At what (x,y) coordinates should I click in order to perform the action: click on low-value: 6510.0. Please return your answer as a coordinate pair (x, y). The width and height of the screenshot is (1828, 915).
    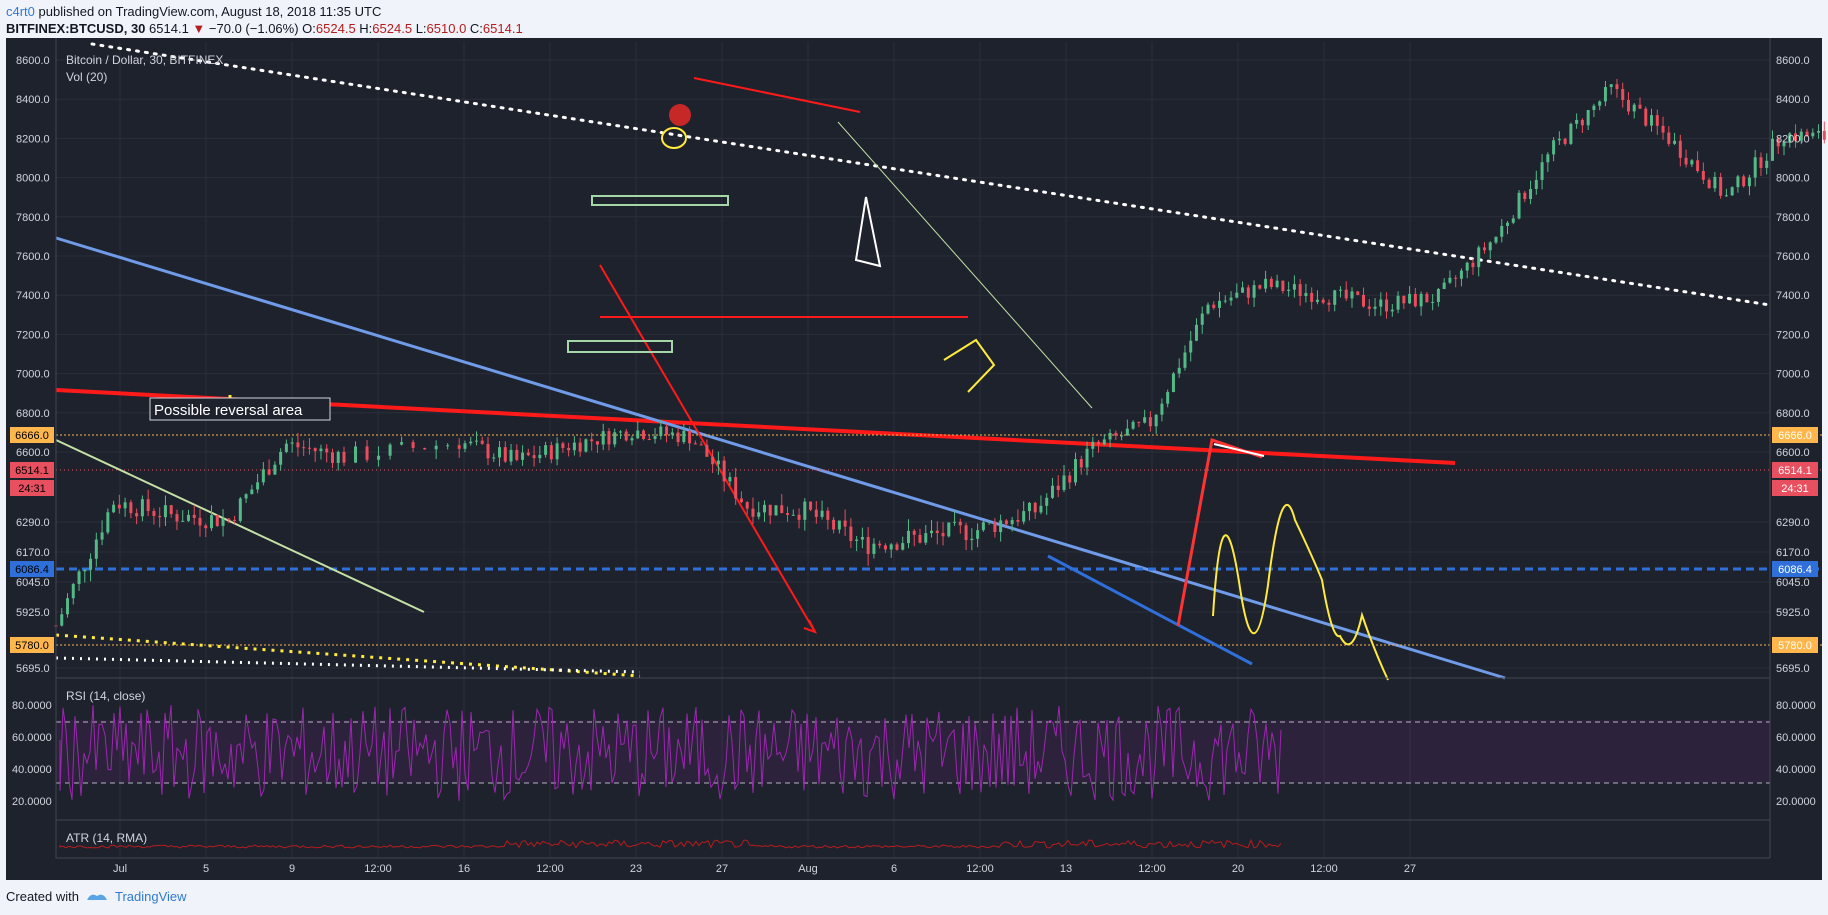
    Looking at the image, I should click on (446, 28).